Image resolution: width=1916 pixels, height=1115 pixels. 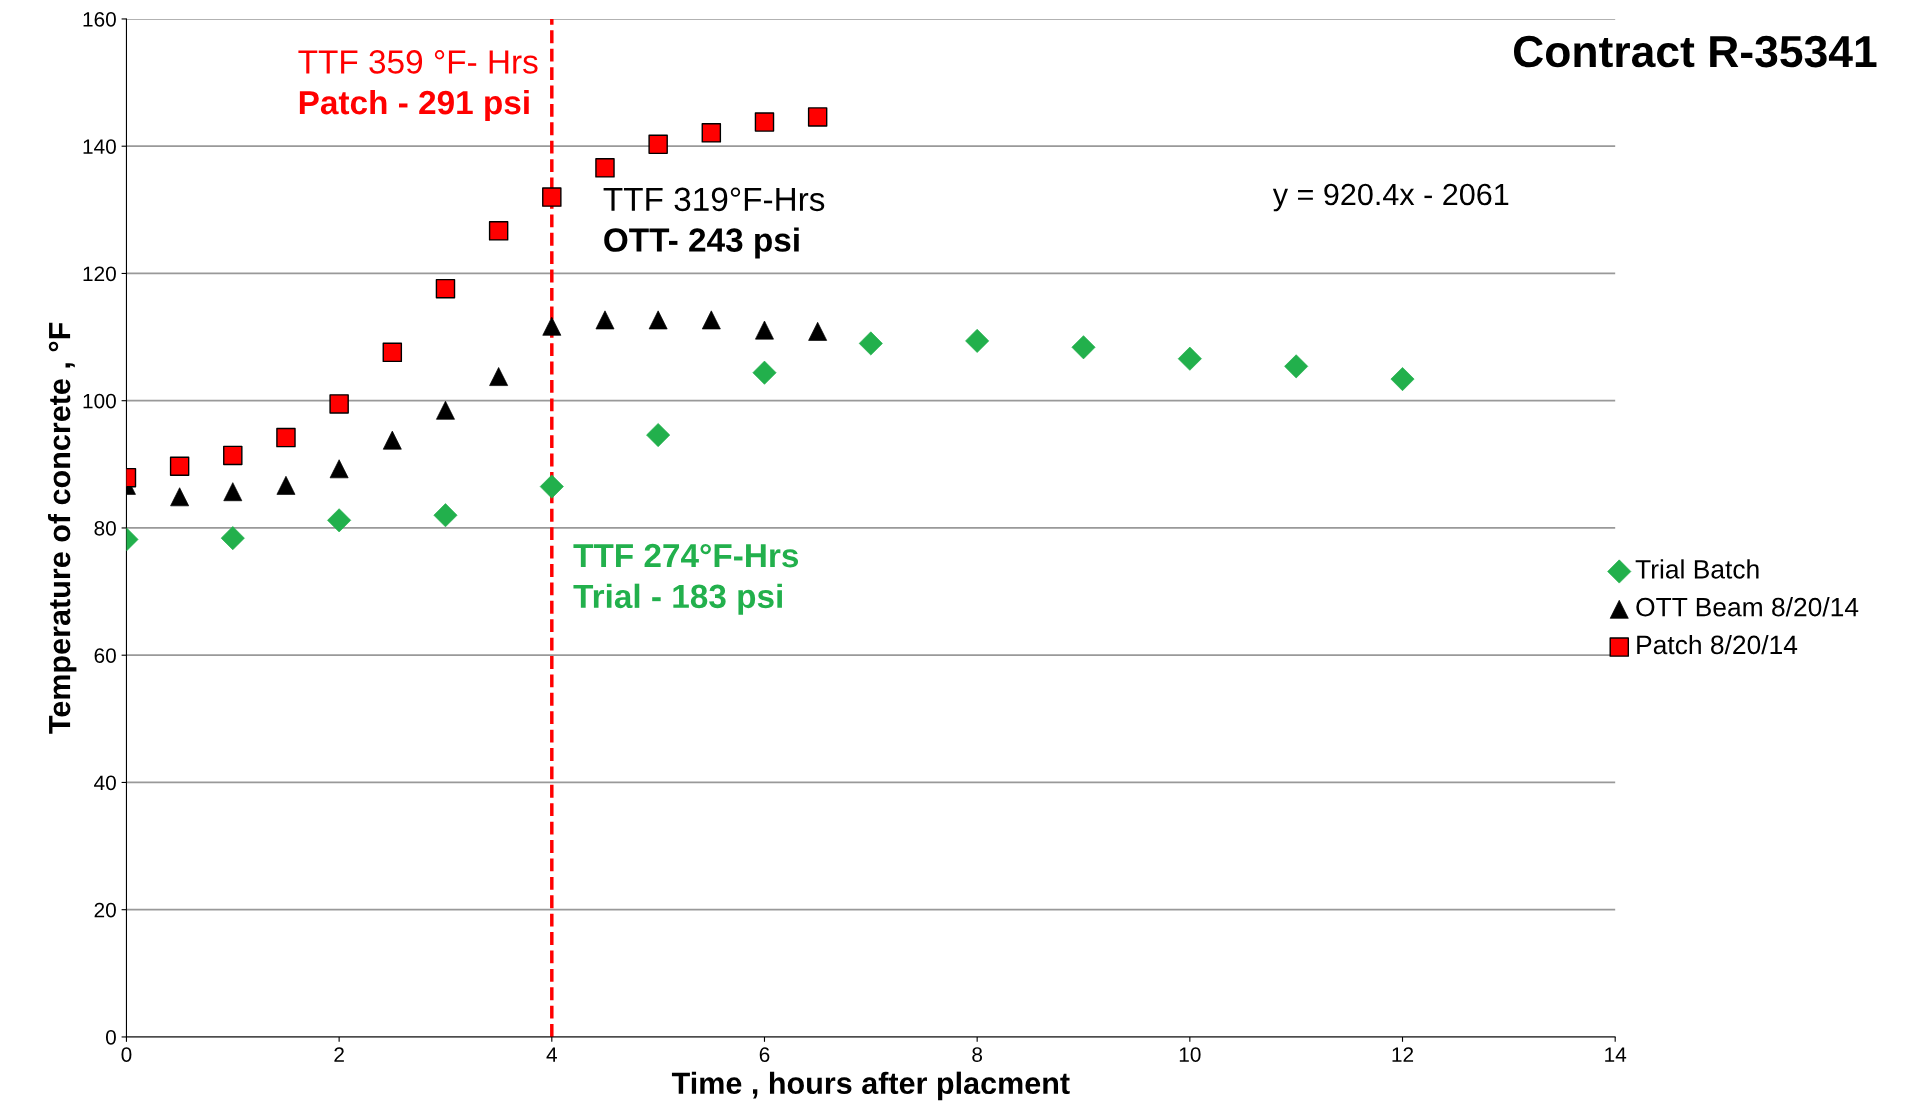 I want to click on x-tick-label: 12, so click(x=1403, y=1054).